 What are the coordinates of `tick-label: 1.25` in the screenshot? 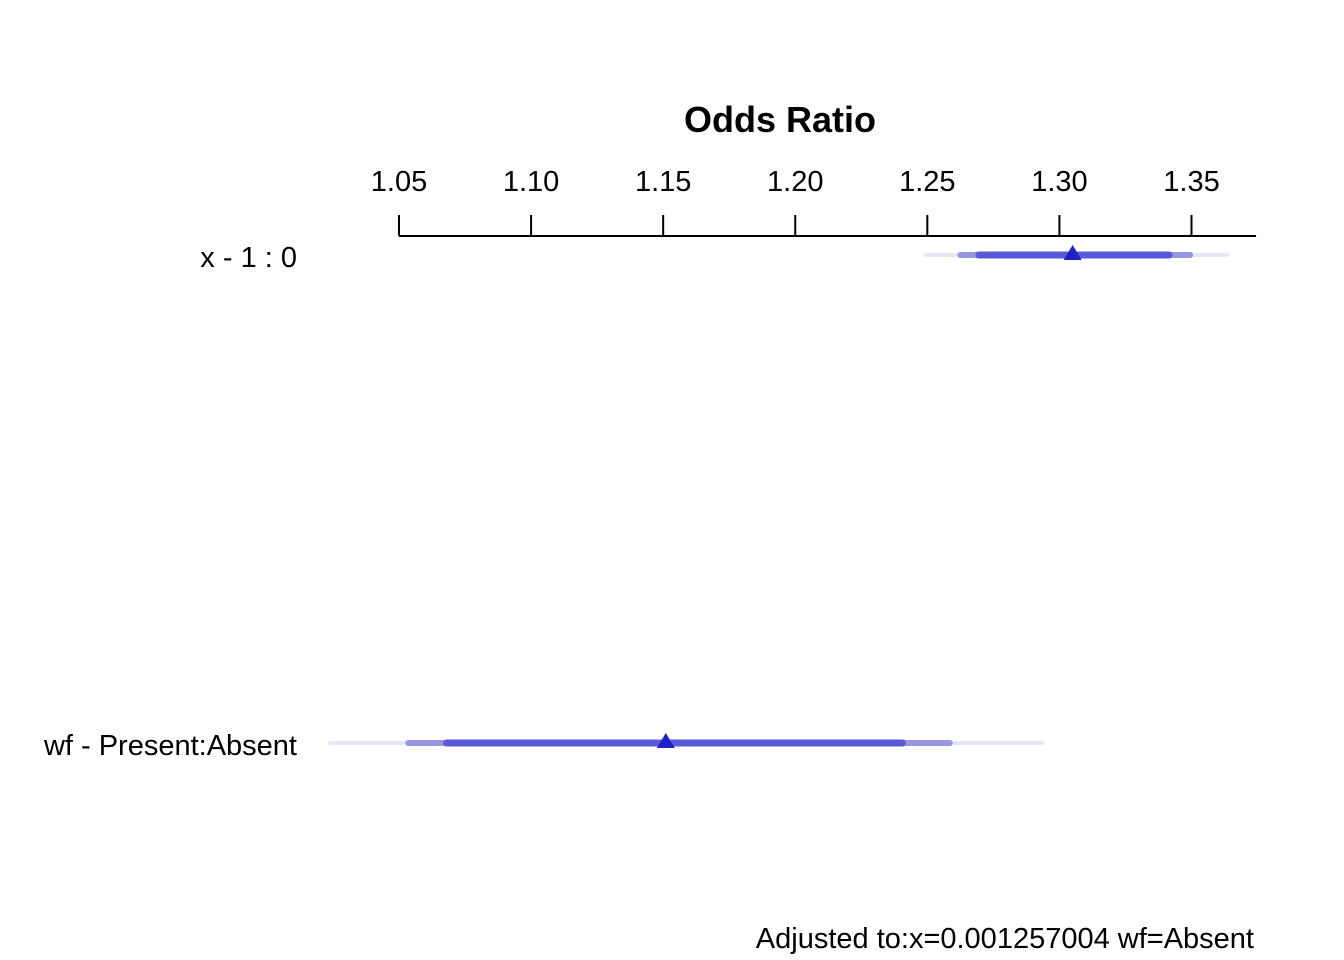 It's located at (927, 182).